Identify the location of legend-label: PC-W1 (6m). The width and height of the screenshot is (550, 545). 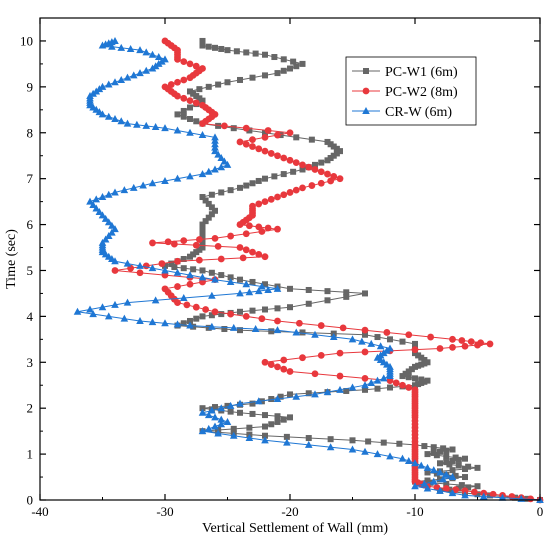
(421, 72).